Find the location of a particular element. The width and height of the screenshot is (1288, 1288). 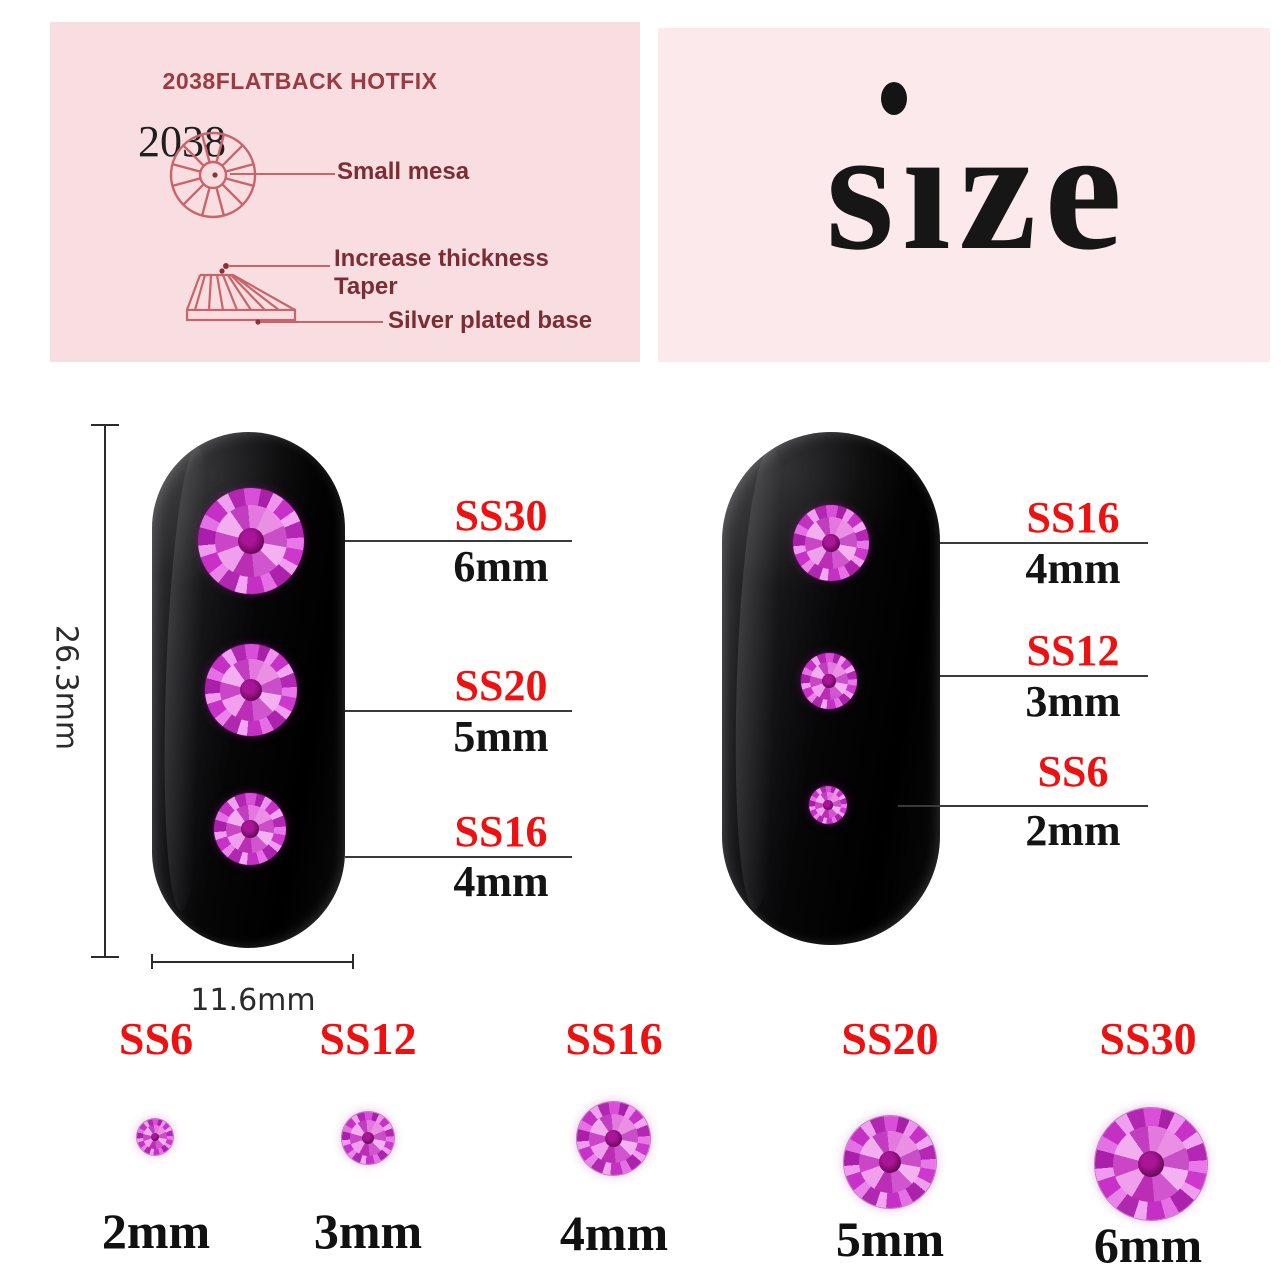

nail-length-label: 26.3mm is located at coordinates (66, 687).